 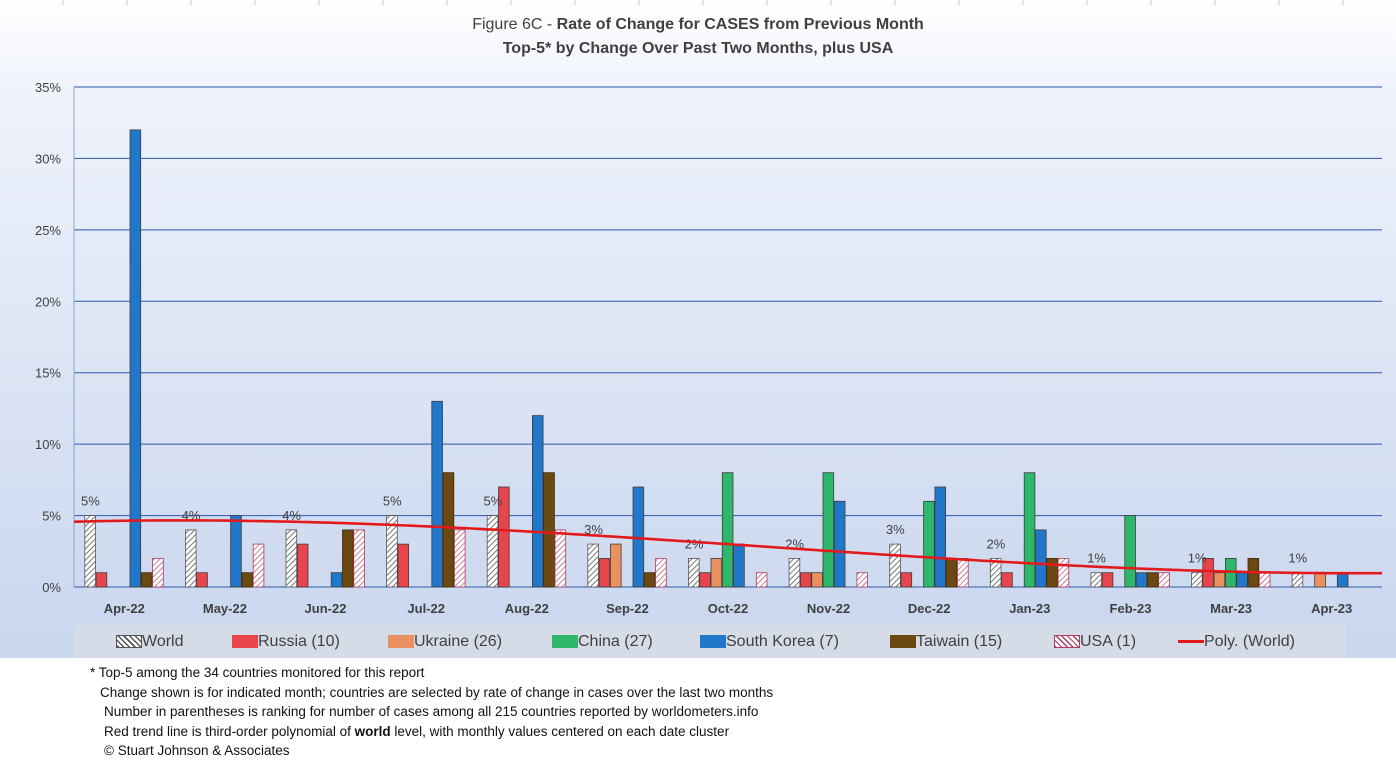 What do you see at coordinates (1231, 608) in the screenshot?
I see `x-tick-label: Mar-23` at bounding box center [1231, 608].